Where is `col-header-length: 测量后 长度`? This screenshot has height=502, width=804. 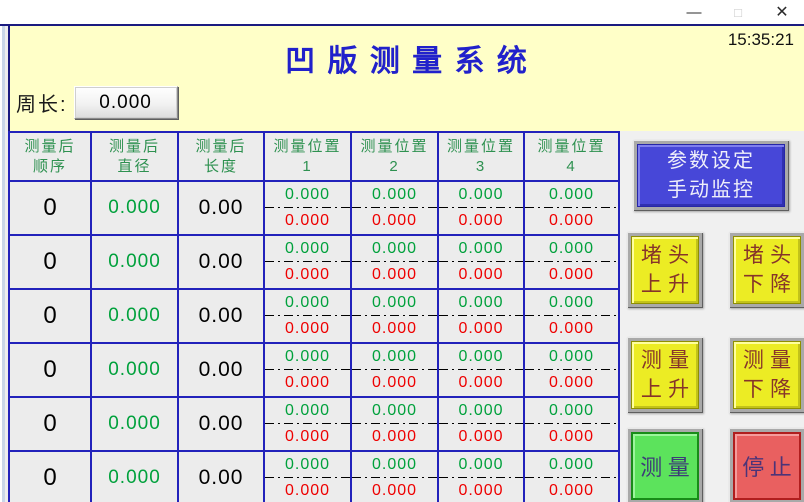 col-header-length: 测量后 长度 is located at coordinates (221, 156).